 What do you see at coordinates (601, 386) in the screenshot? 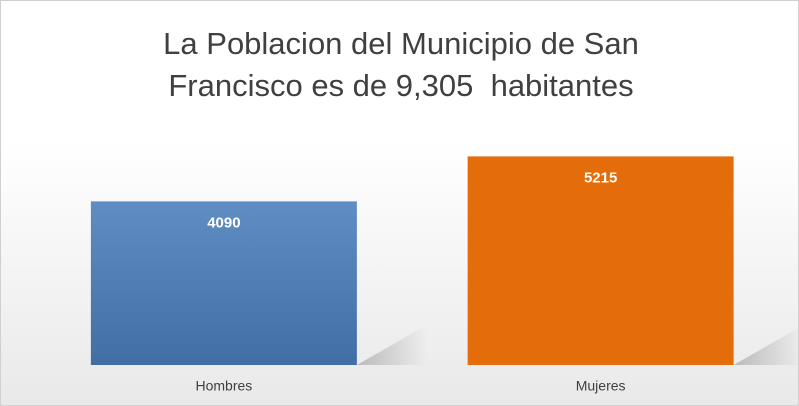
I see `x-tick-label: Mujeres` at bounding box center [601, 386].